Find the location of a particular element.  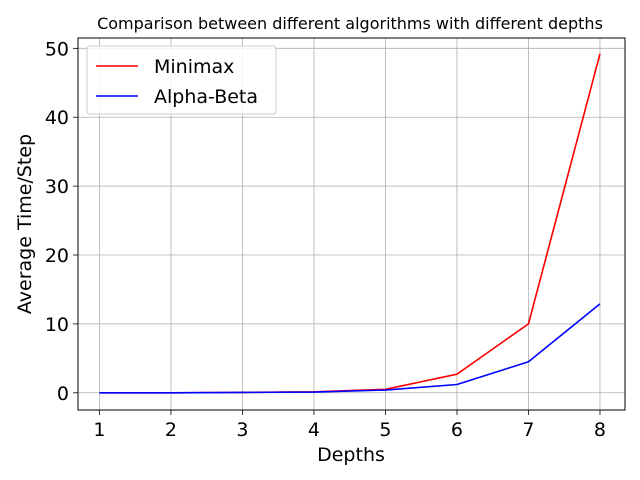

x-tick-label: 6 is located at coordinates (457, 430).